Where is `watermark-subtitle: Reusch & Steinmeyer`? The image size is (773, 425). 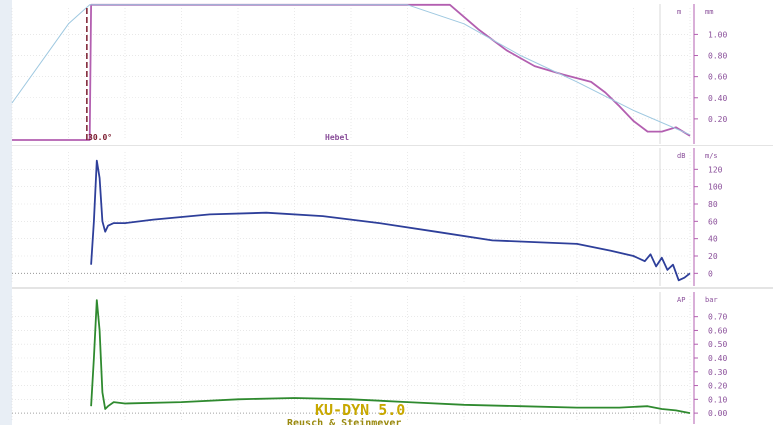
watermark-subtitle: Reusch & Steinmeyer is located at coordinates (344, 421).